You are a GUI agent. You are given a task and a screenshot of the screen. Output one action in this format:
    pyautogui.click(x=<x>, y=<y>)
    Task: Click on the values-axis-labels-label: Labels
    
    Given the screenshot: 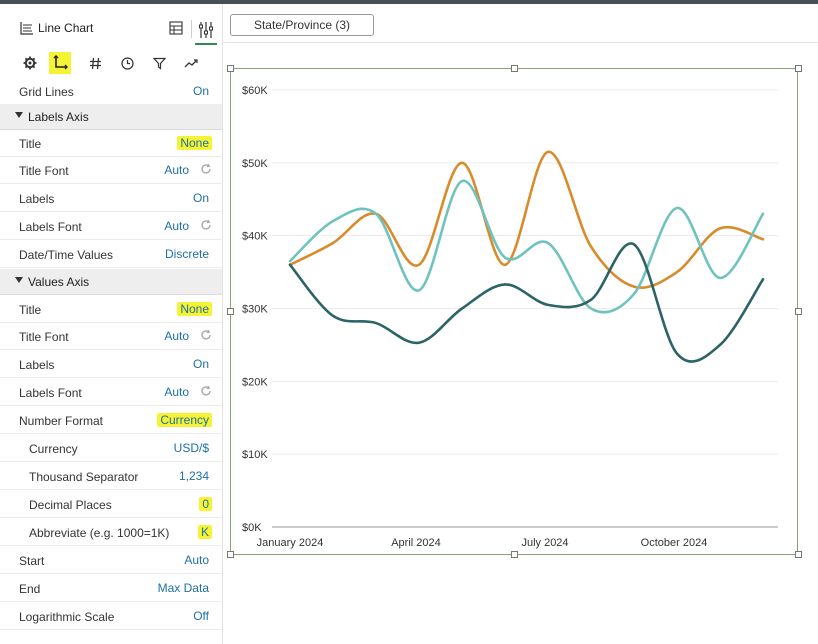 What is the action you would take?
    pyautogui.click(x=37, y=365)
    